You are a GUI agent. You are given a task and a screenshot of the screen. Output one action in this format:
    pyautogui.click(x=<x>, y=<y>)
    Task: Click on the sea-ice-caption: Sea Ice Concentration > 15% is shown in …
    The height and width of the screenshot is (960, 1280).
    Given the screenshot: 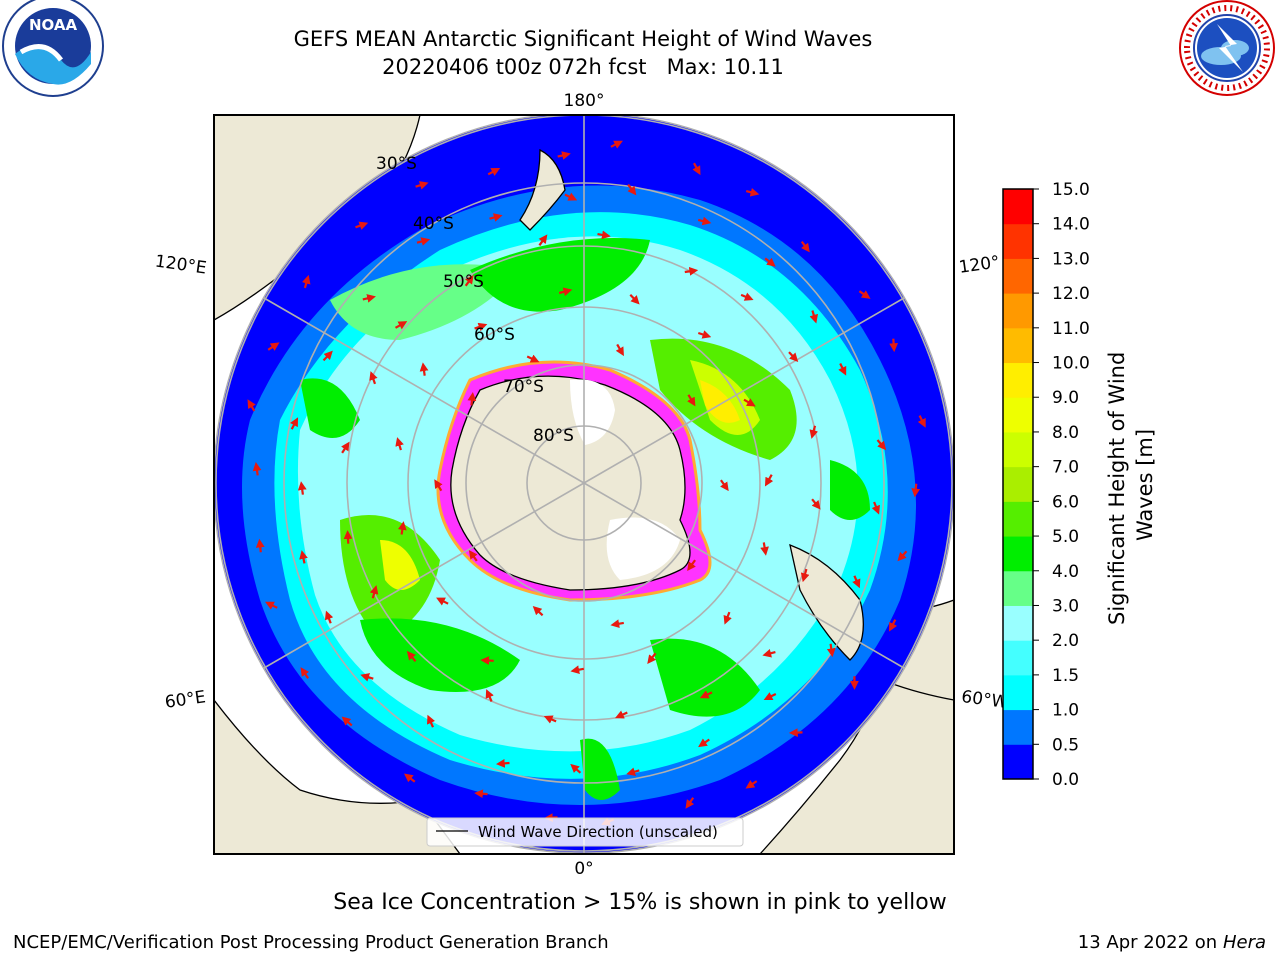 What is the action you would take?
    pyautogui.click(x=640, y=902)
    